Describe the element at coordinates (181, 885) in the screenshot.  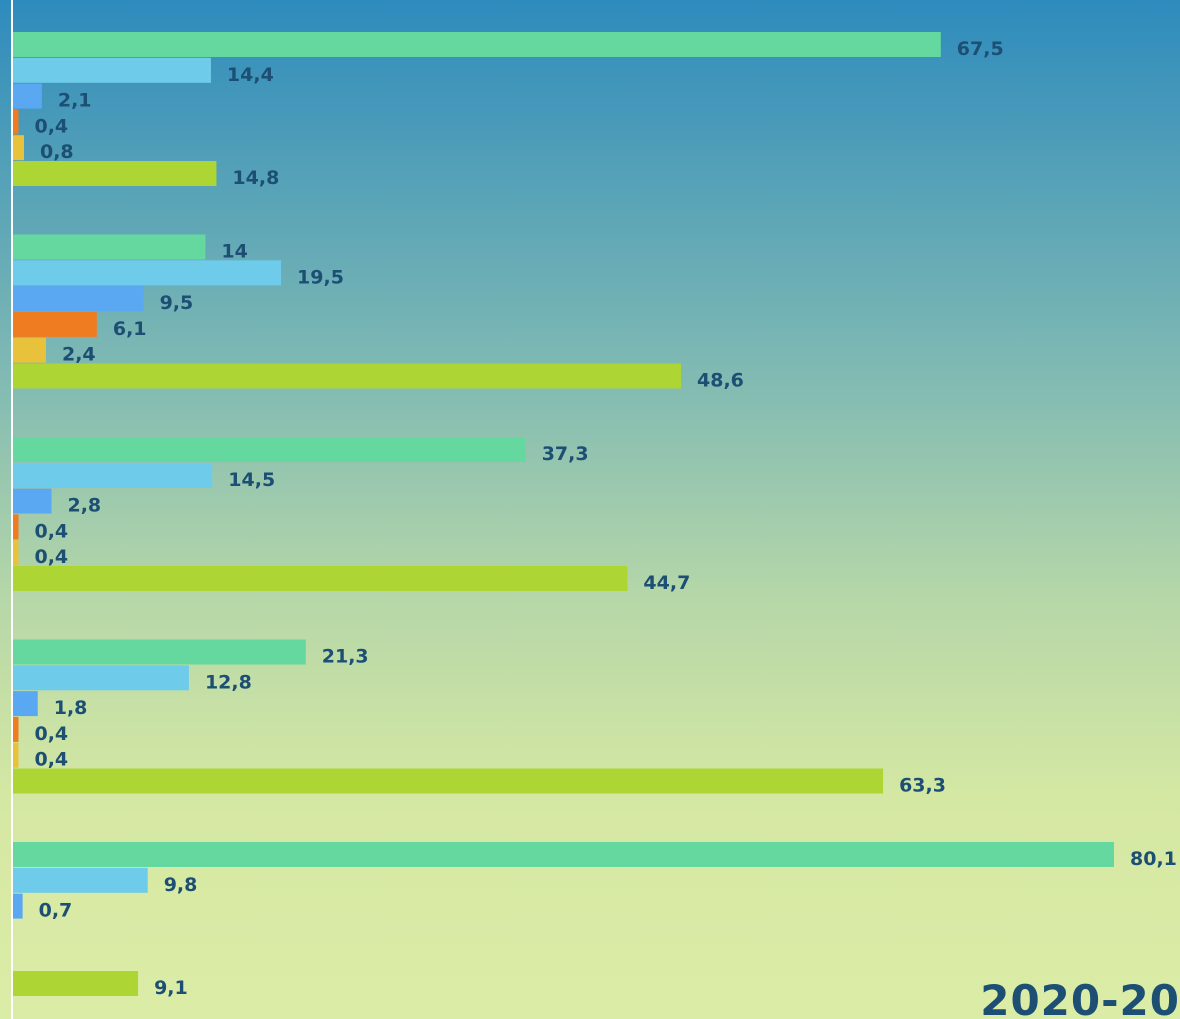
I see `data-label: 9,8` at that location.